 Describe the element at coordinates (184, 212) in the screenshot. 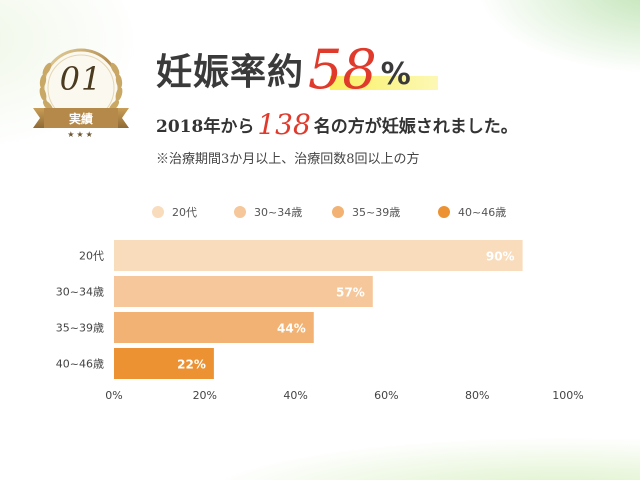

I see `legend-label: 20代` at that location.